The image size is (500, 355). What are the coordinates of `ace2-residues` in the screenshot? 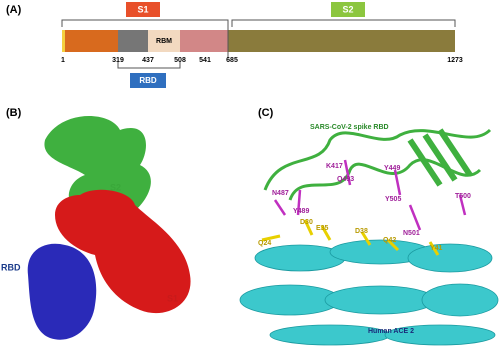 It's located at (350, 237).